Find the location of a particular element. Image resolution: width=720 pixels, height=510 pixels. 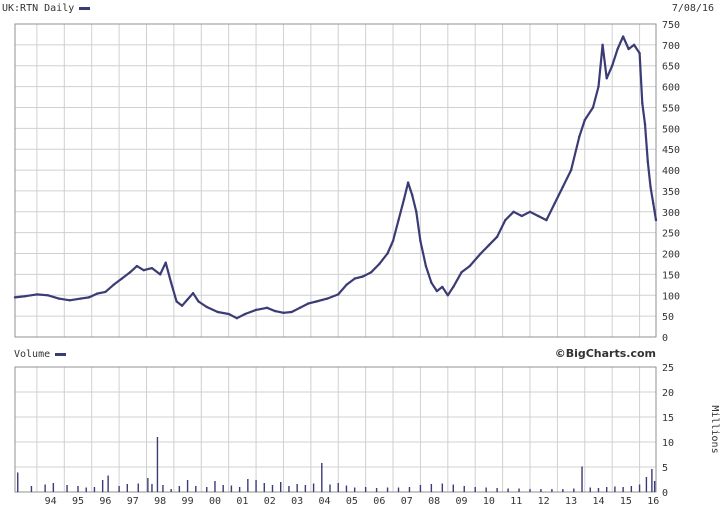

volume-y-tick-label: 20 is located at coordinates (668, 393).